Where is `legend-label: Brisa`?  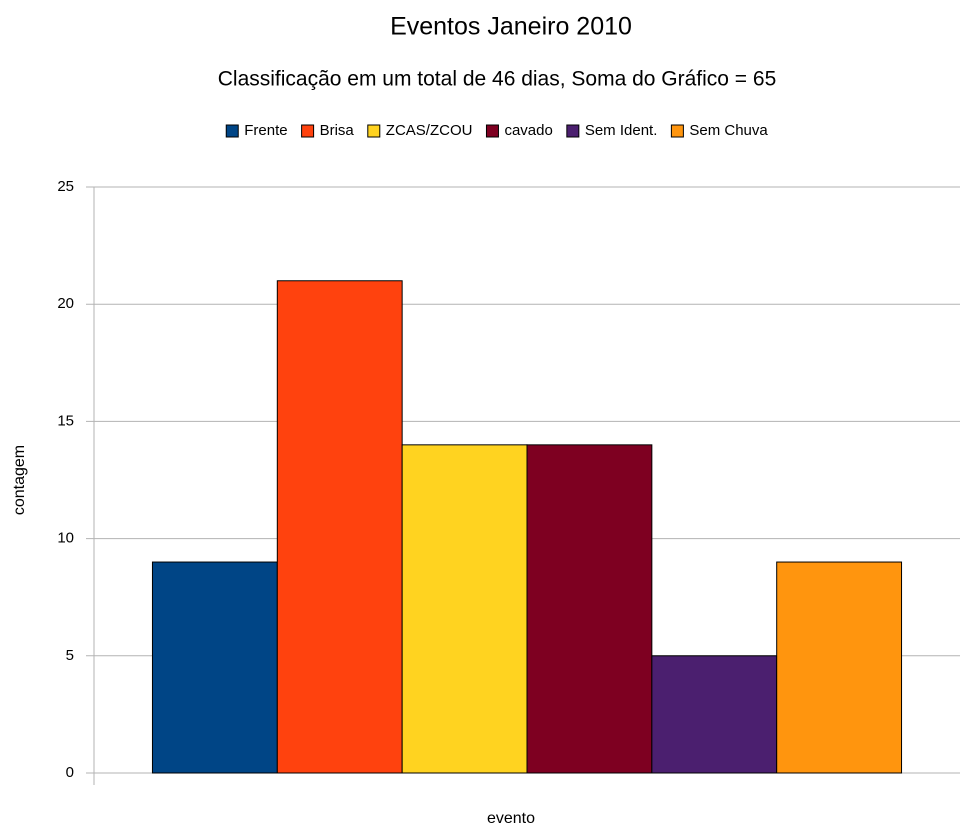
legend-label: Brisa is located at coordinates (337, 130).